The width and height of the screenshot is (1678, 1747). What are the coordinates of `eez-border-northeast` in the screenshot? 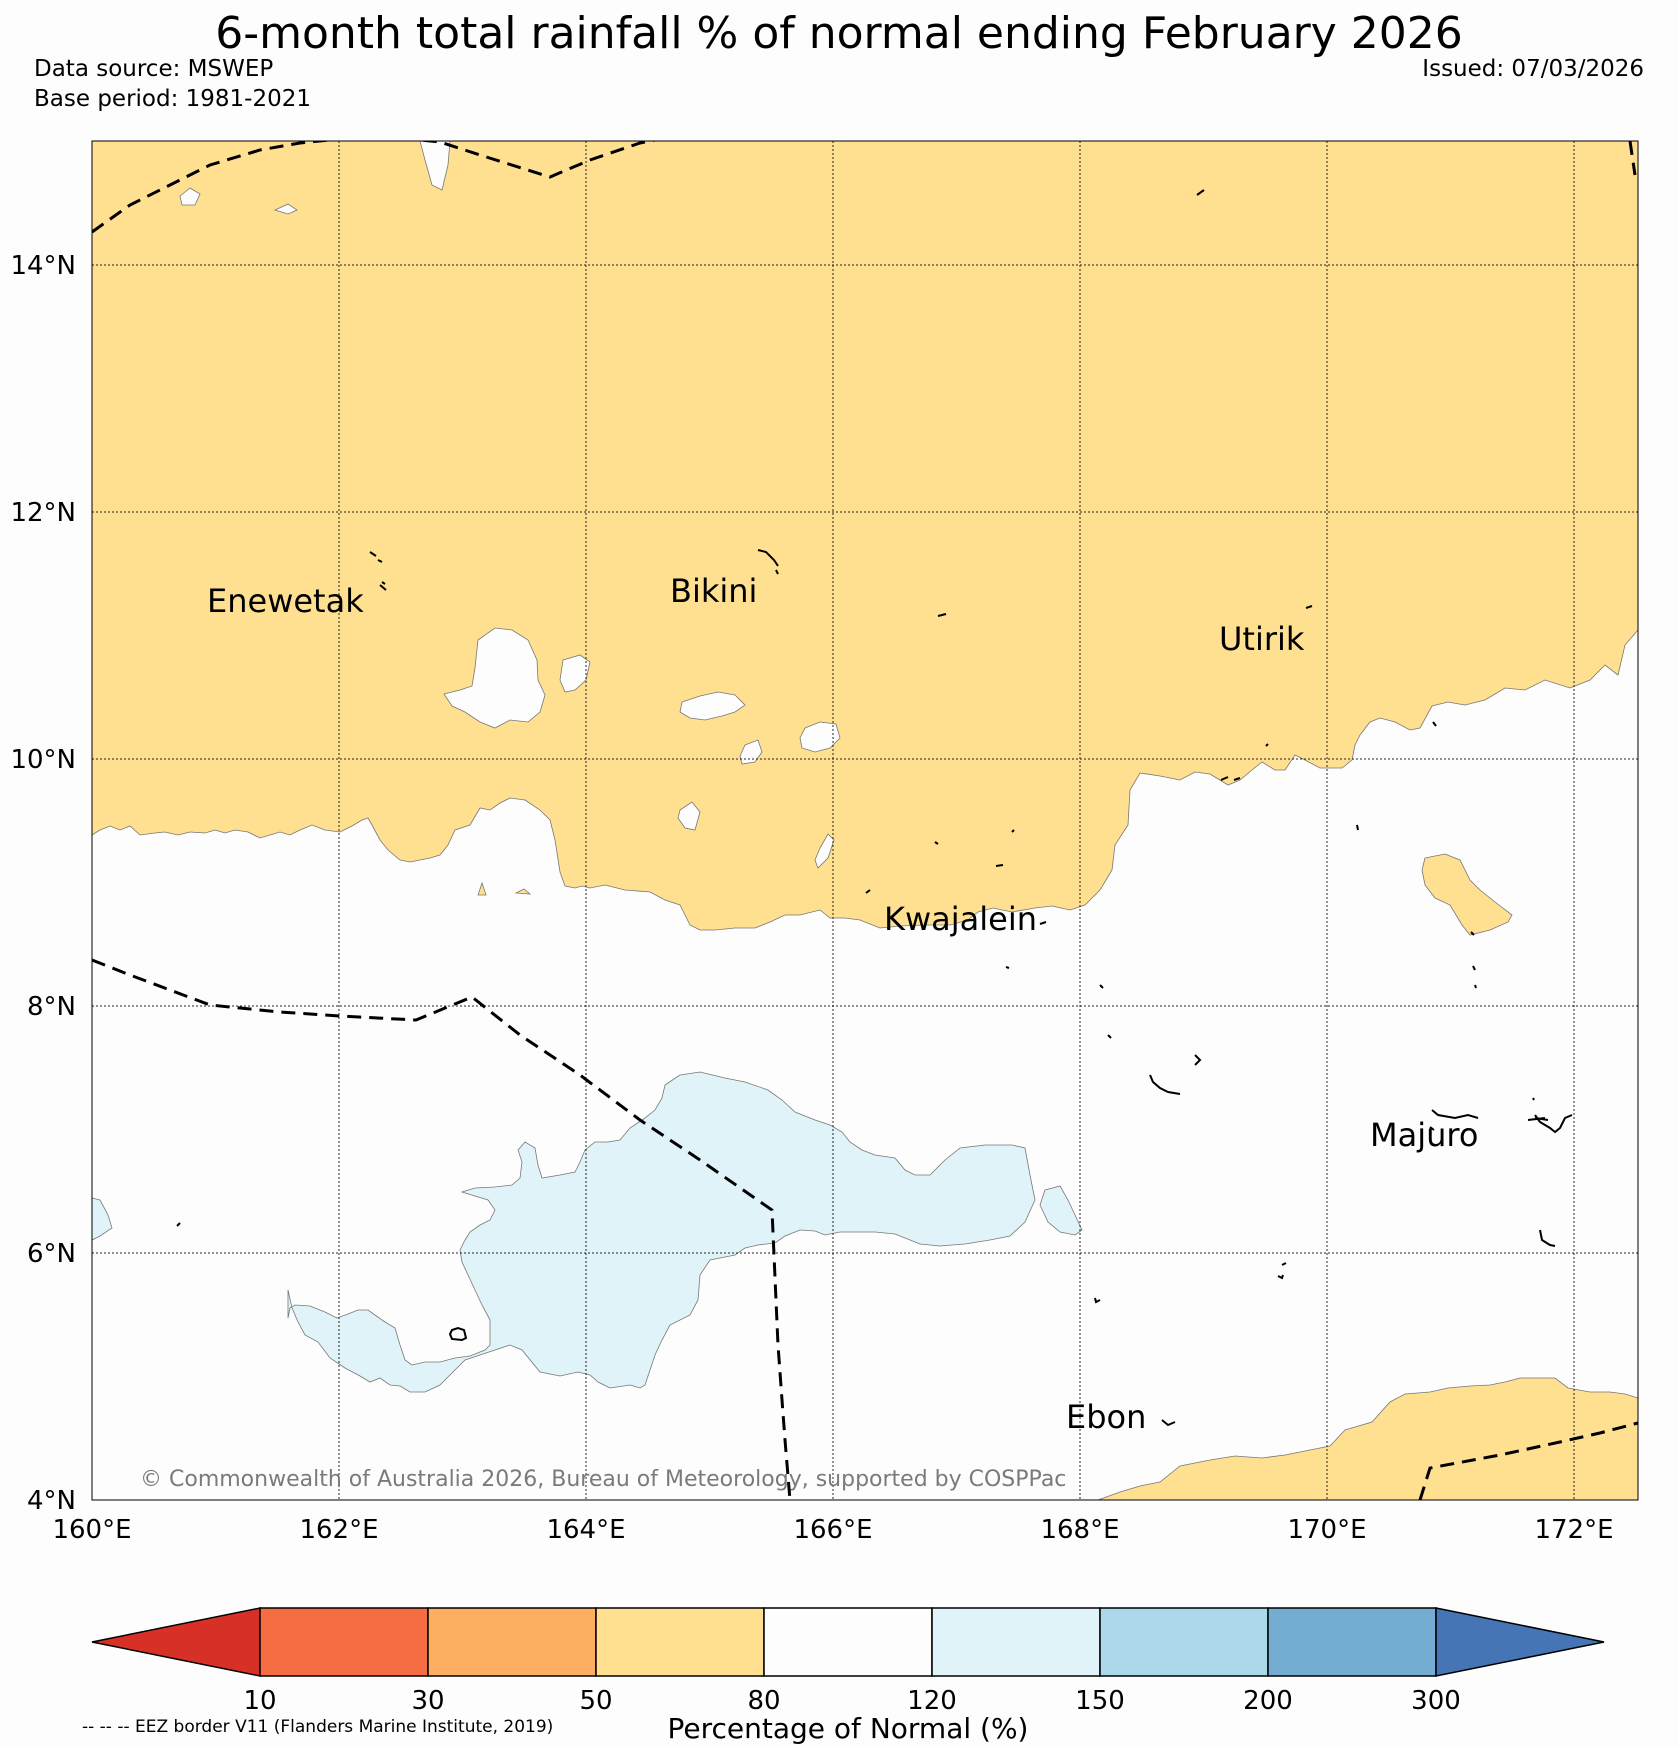 It's located at (1632, 158).